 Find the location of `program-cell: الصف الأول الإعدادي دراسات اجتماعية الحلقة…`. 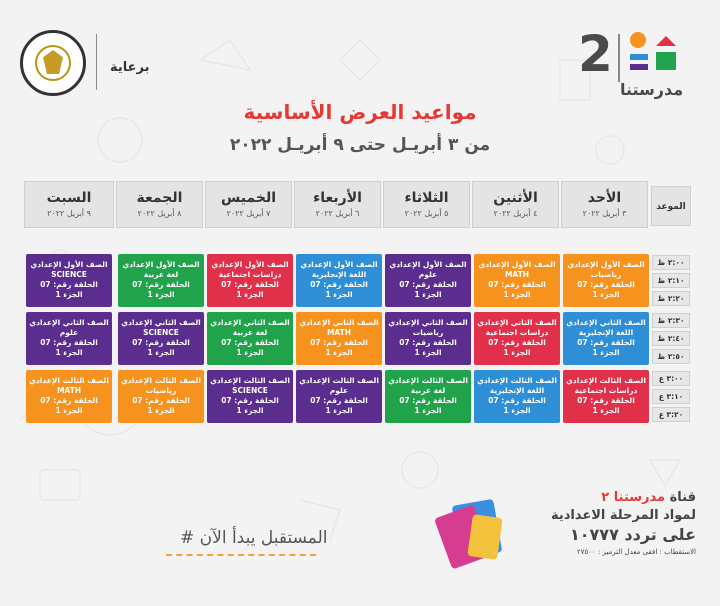

program-cell: الصف الأول الإعدادي دراسات اجتماعية الحلقة… is located at coordinates (250, 280).